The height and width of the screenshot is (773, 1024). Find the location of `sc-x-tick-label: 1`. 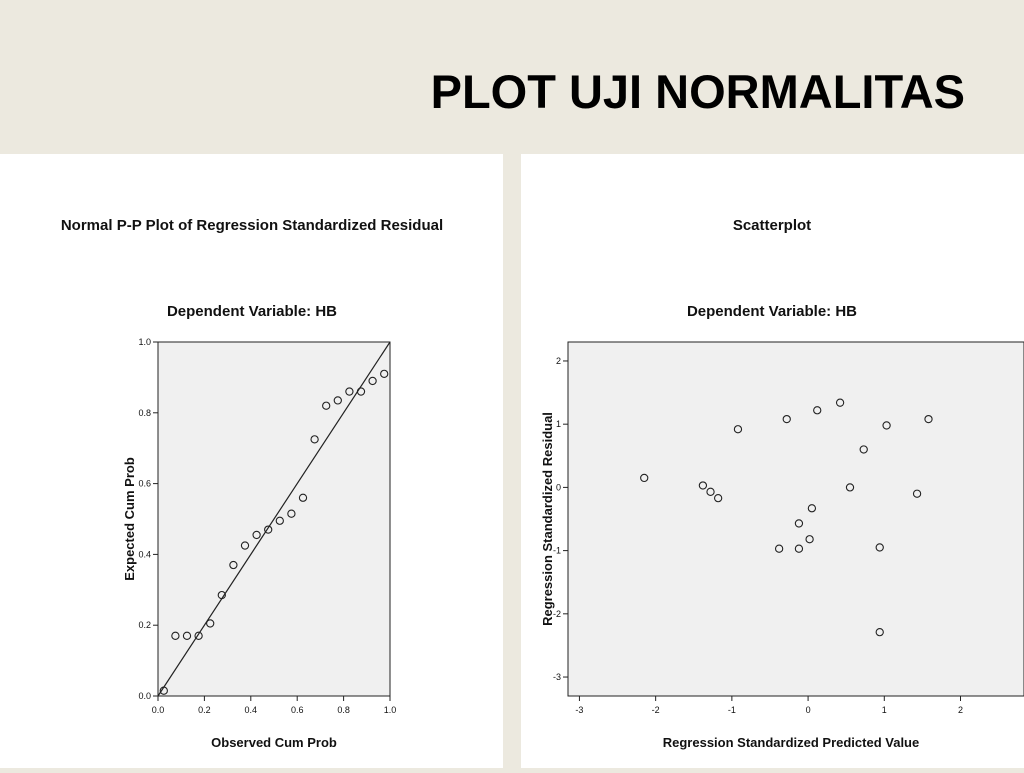

sc-x-tick-label: 1 is located at coordinates (884, 710).